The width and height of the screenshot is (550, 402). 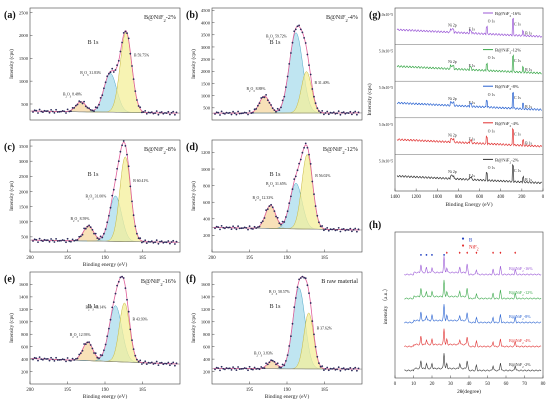 I want to click on sample-title: B@NiF2-8%, so click(x=160, y=150).